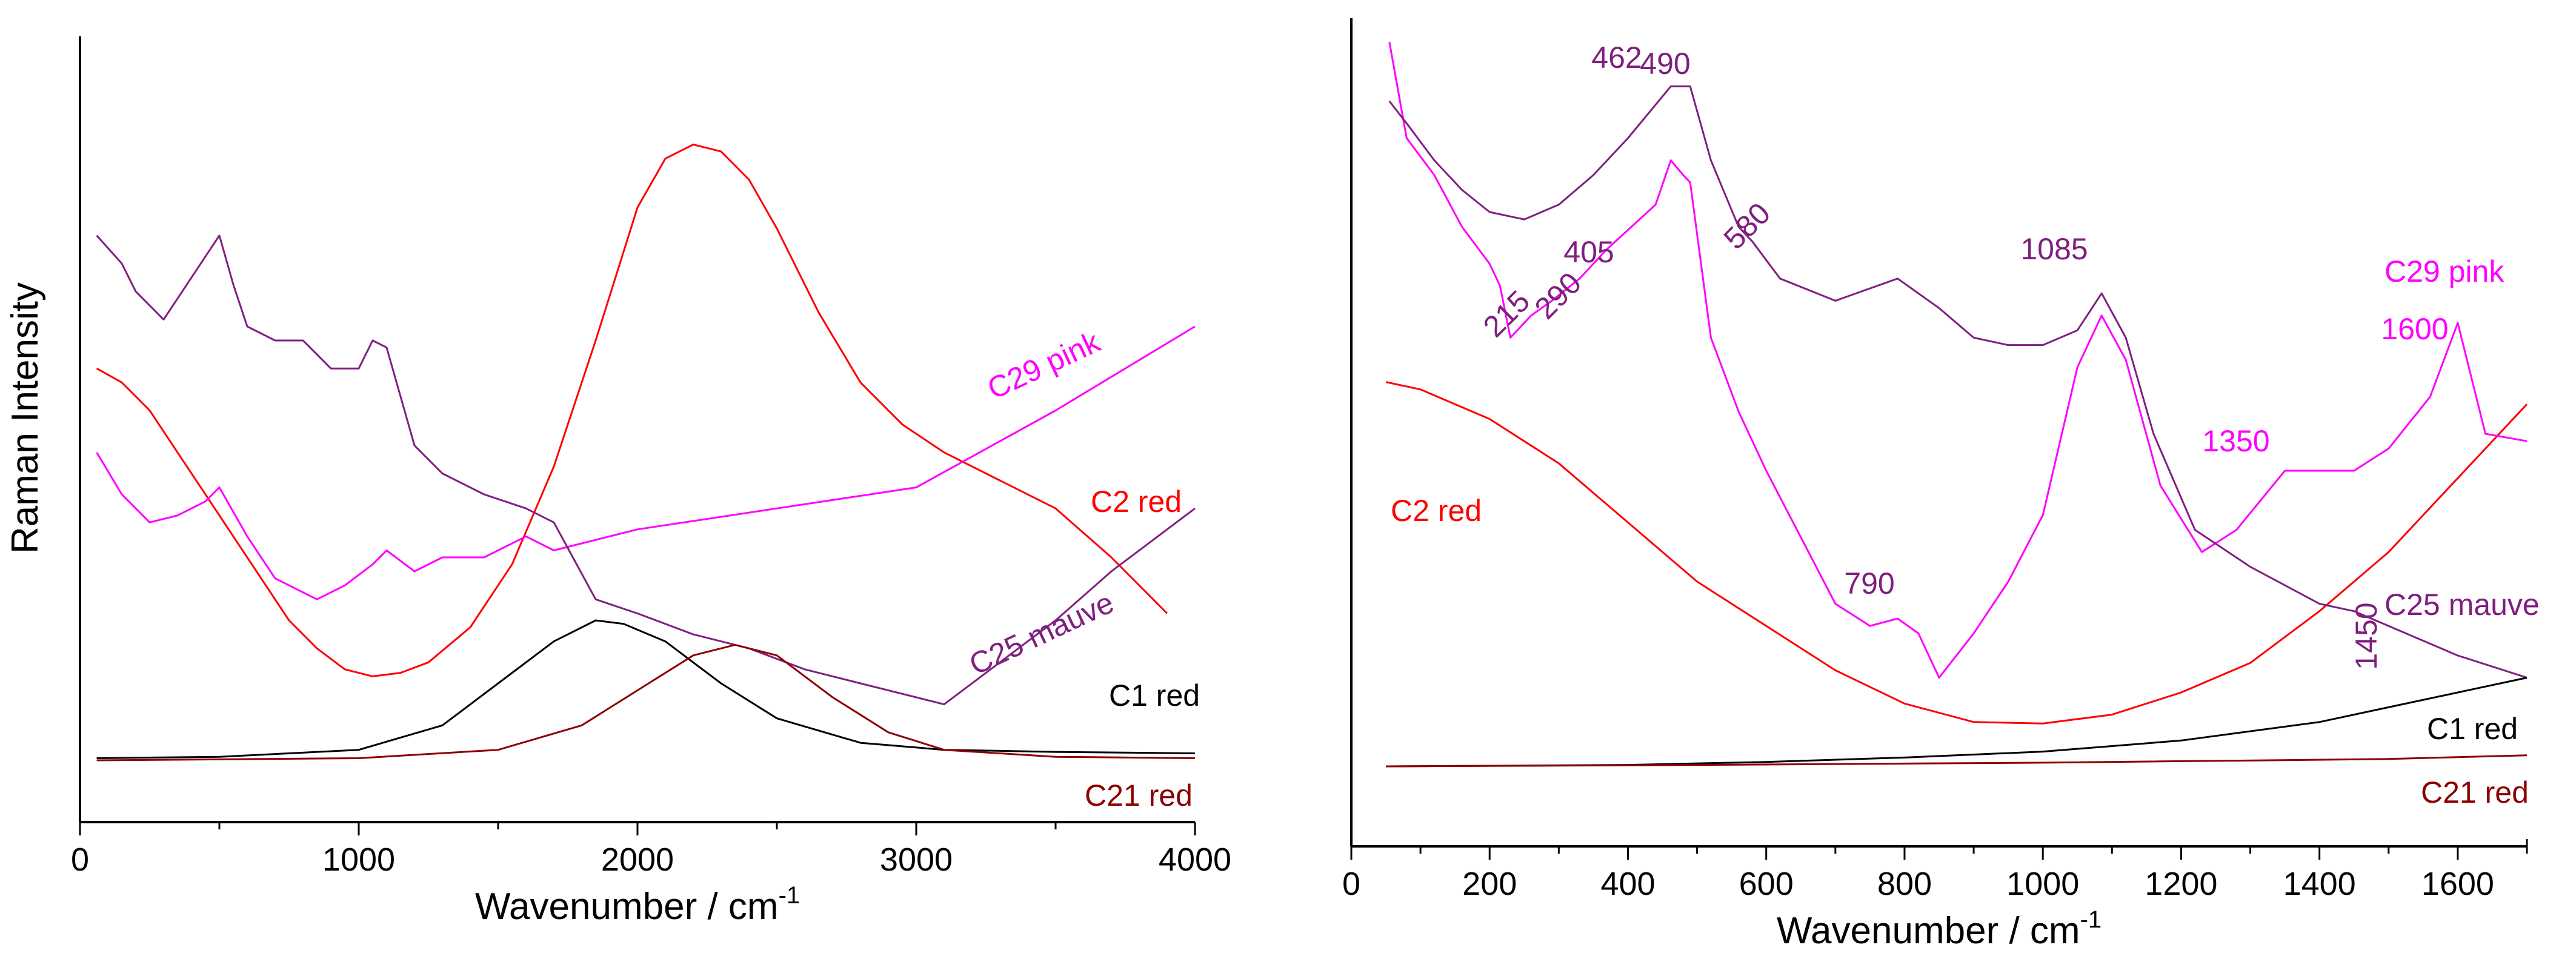  What do you see at coordinates (916, 860) in the screenshot?
I see `x-tick-label-3000: 3000` at bounding box center [916, 860].